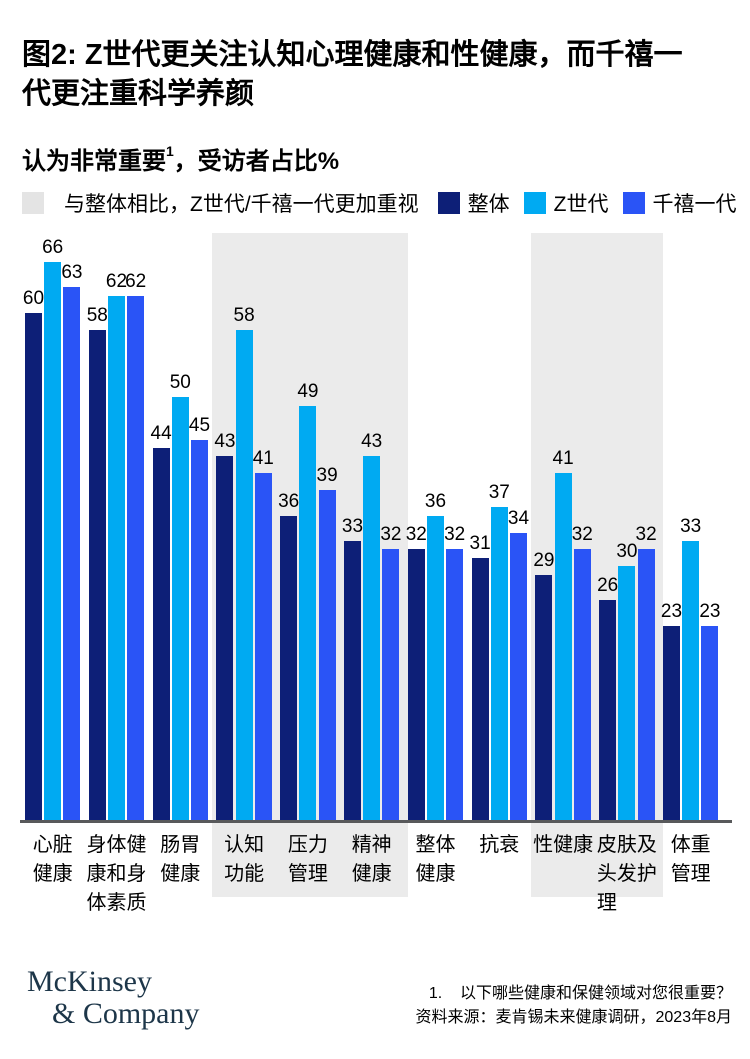 The width and height of the screenshot is (750, 1059). What do you see at coordinates (244, 574) in the screenshot?
I see `bar-s1-g3` at bounding box center [244, 574].